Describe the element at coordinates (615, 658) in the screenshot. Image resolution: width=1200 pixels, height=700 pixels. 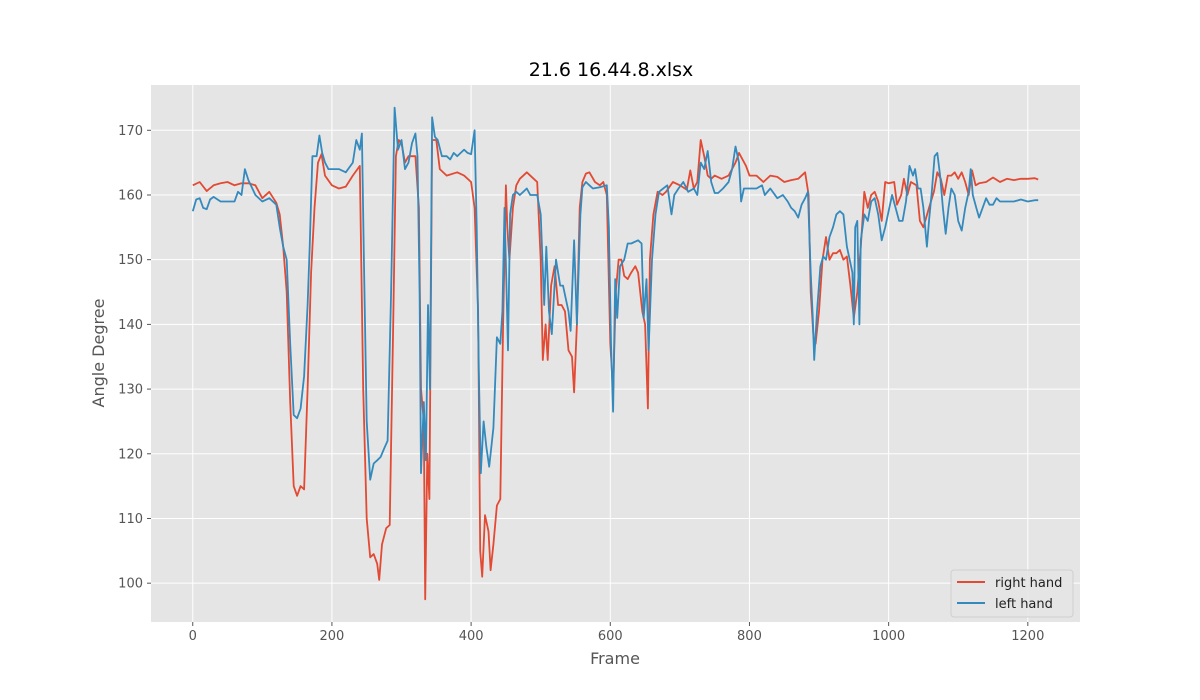
I see `x-axis-label: Frame` at that location.